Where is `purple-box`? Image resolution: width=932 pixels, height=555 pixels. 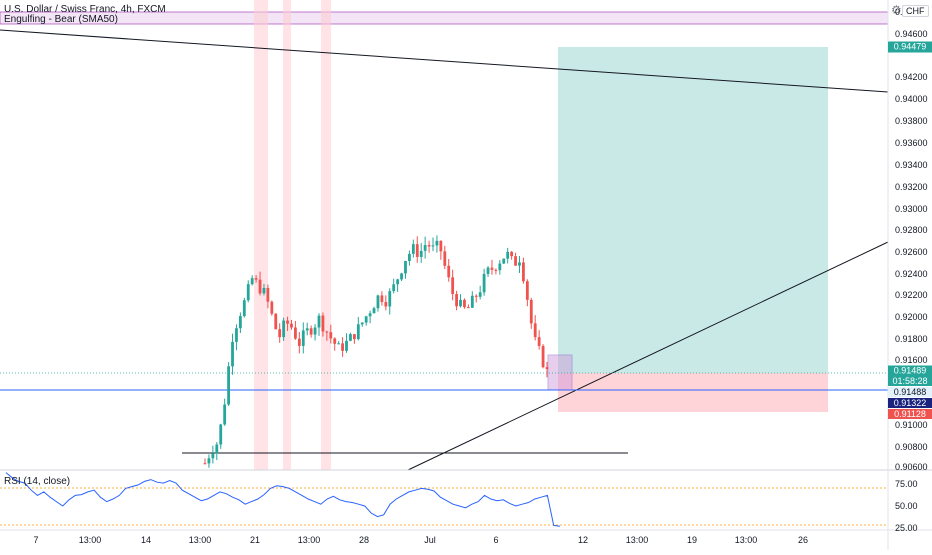
purple-box is located at coordinates (560, 372).